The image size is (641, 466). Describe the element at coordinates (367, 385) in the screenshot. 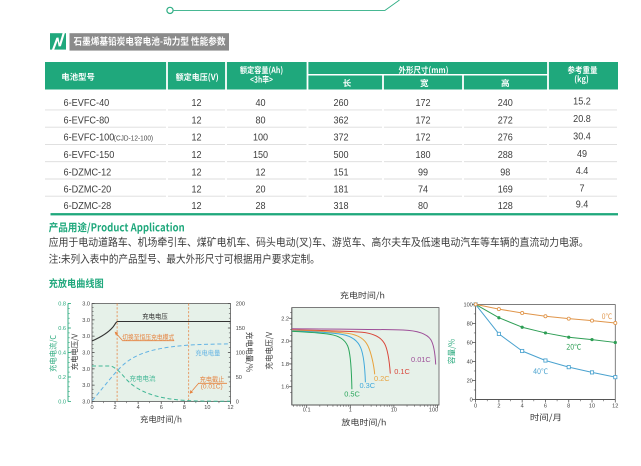

I see `svg-text: 0.3C` at that location.